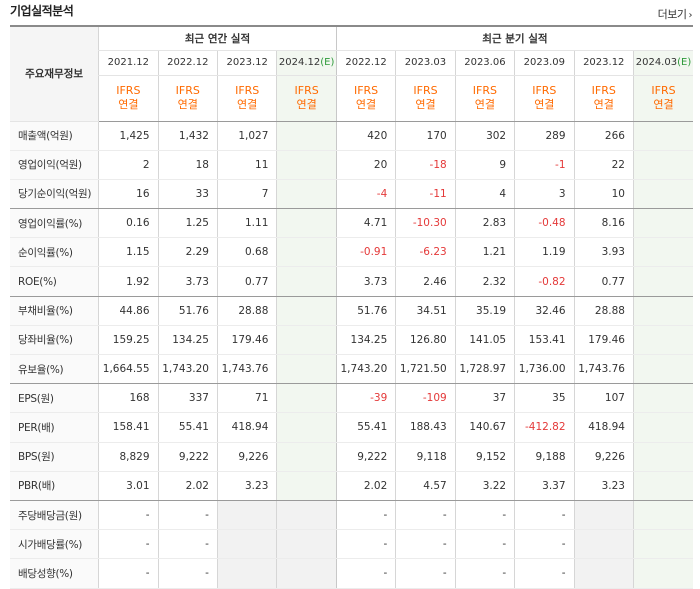 The width and height of the screenshot is (700, 589). What do you see at coordinates (54, 165) in the screenshot?
I see `row-label: 영업이익(억원)` at bounding box center [54, 165].